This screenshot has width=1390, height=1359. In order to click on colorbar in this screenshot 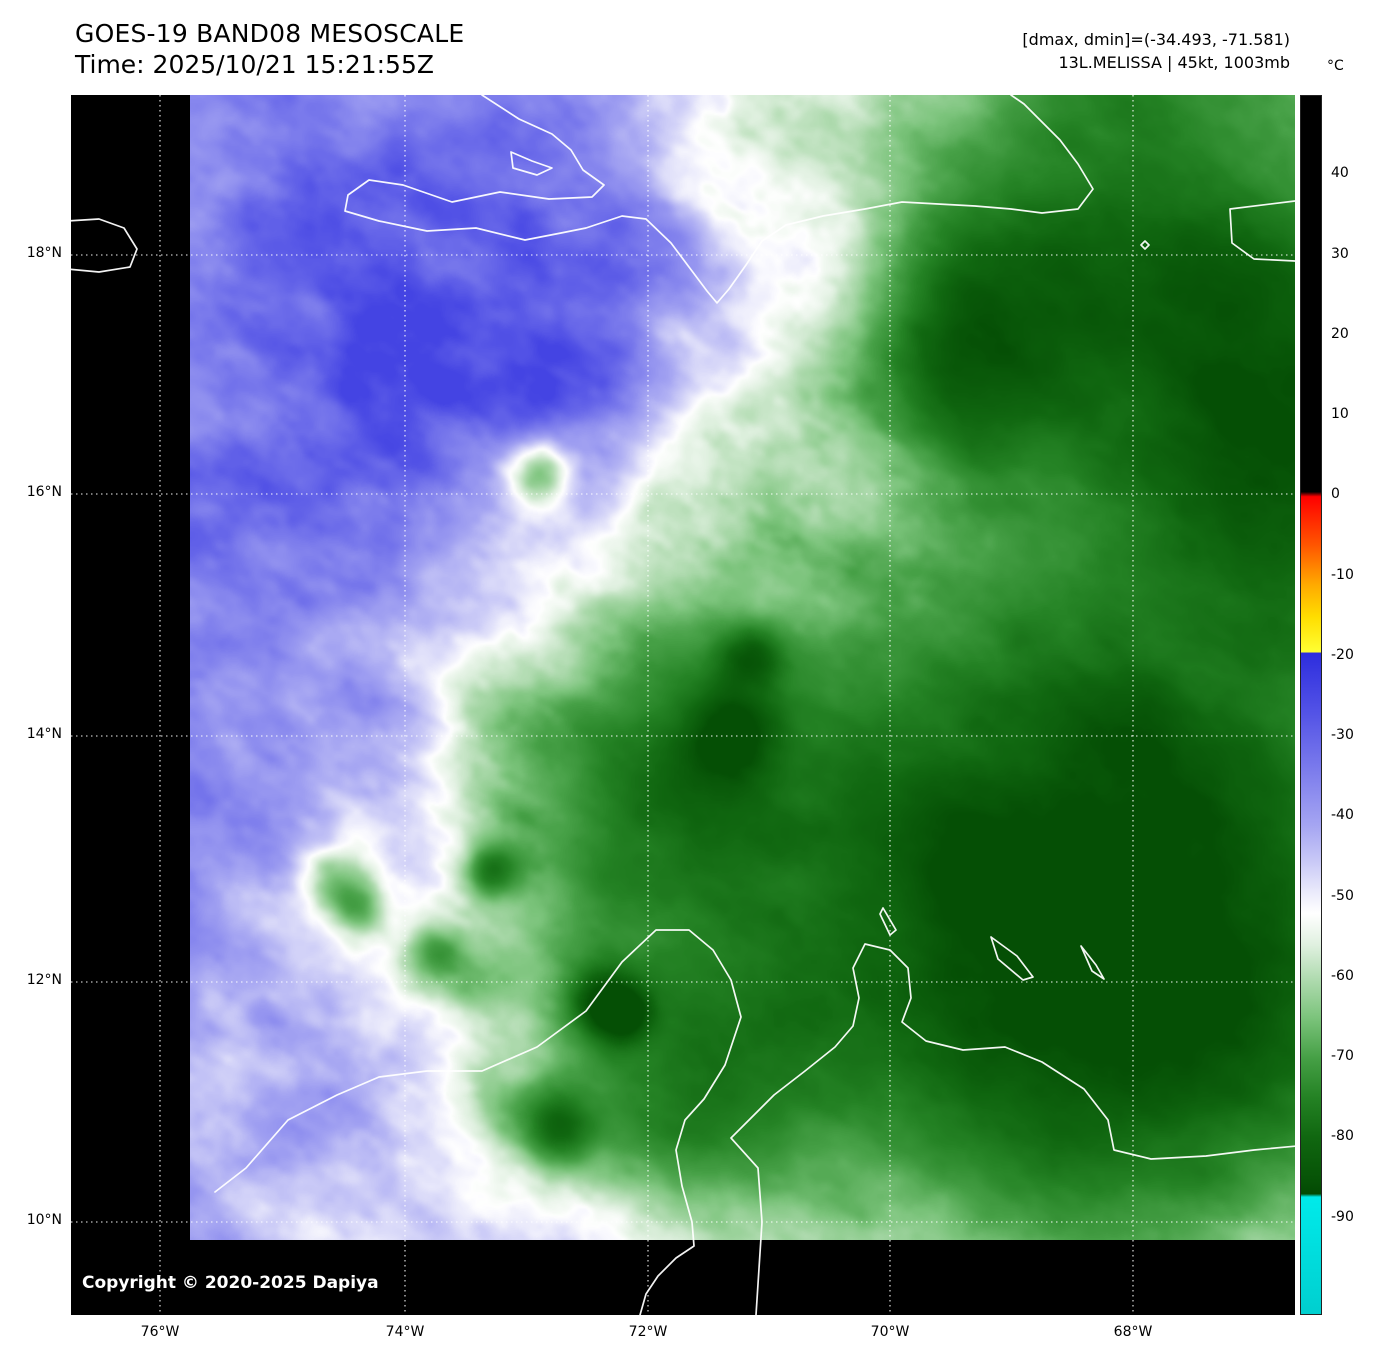, I will do `click(1311, 705)`.